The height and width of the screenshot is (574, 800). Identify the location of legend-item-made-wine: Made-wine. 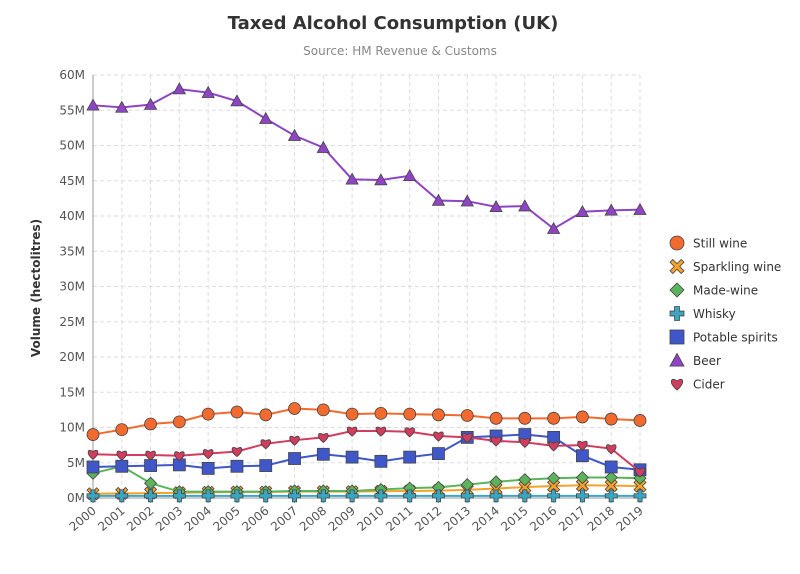
(713, 290).